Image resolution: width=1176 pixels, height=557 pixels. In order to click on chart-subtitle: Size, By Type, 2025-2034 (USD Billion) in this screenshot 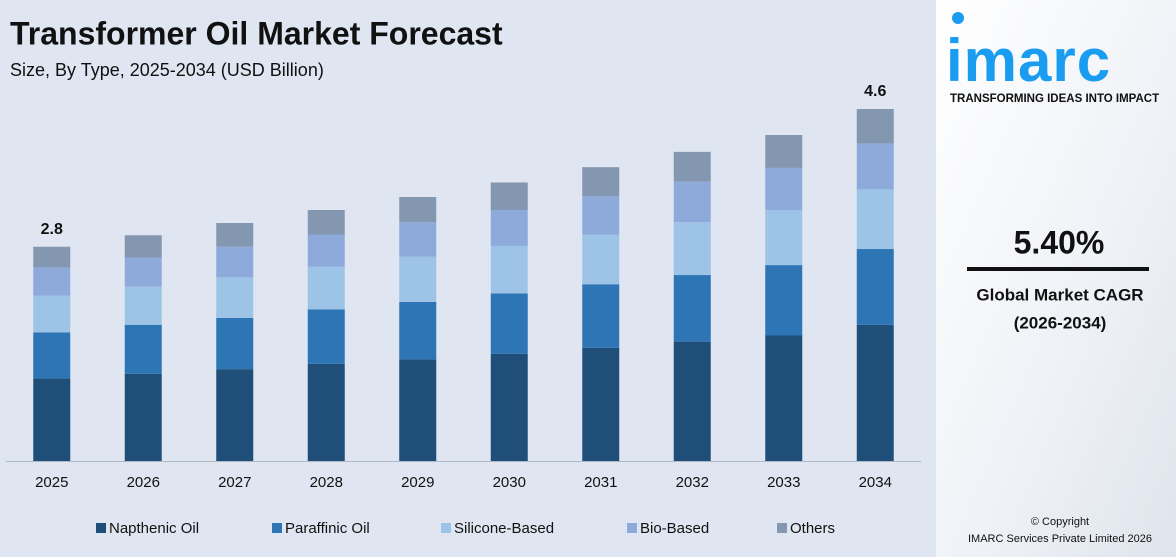, I will do `click(167, 70)`.